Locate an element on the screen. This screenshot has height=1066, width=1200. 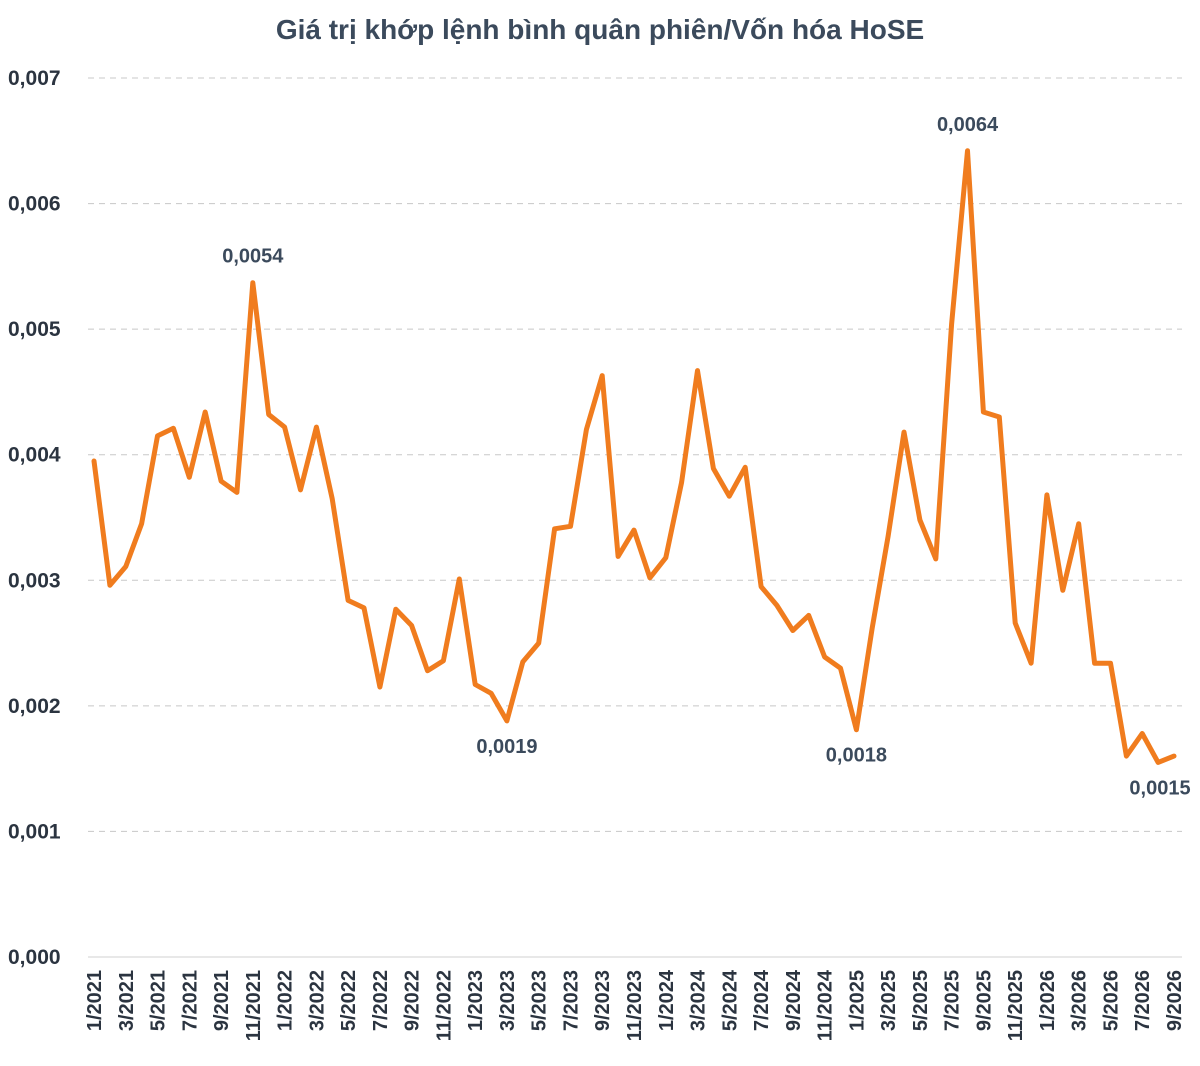
y-tick-label: 0,007 is located at coordinates (34, 78).